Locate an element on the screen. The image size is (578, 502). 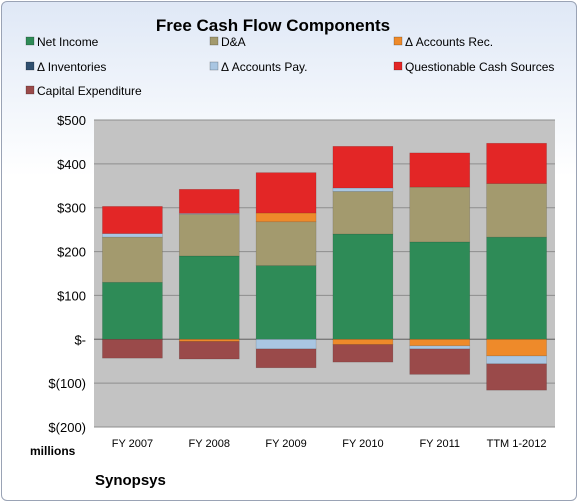
x-tick-label: FY 2008 is located at coordinates (209, 444).